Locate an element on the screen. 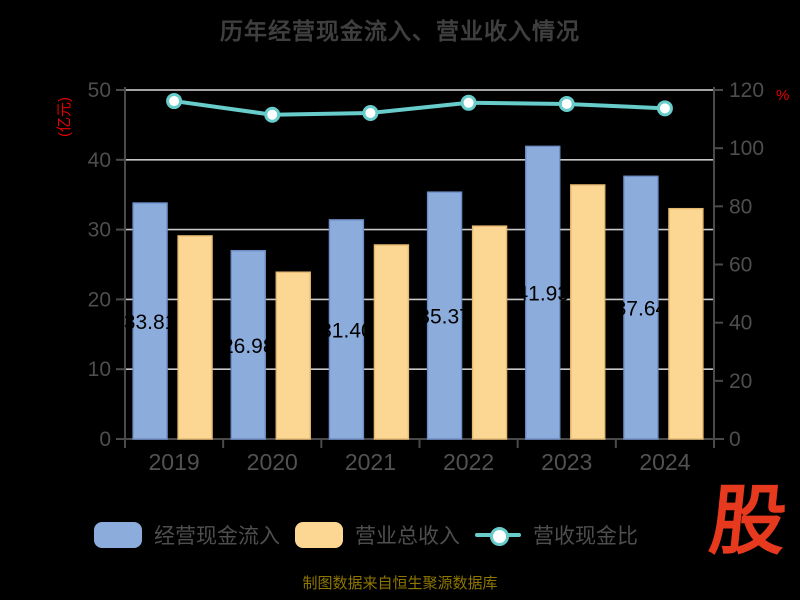 This screenshot has height=600, width=800. bar-value-label: 31.40 is located at coordinates (346, 330).